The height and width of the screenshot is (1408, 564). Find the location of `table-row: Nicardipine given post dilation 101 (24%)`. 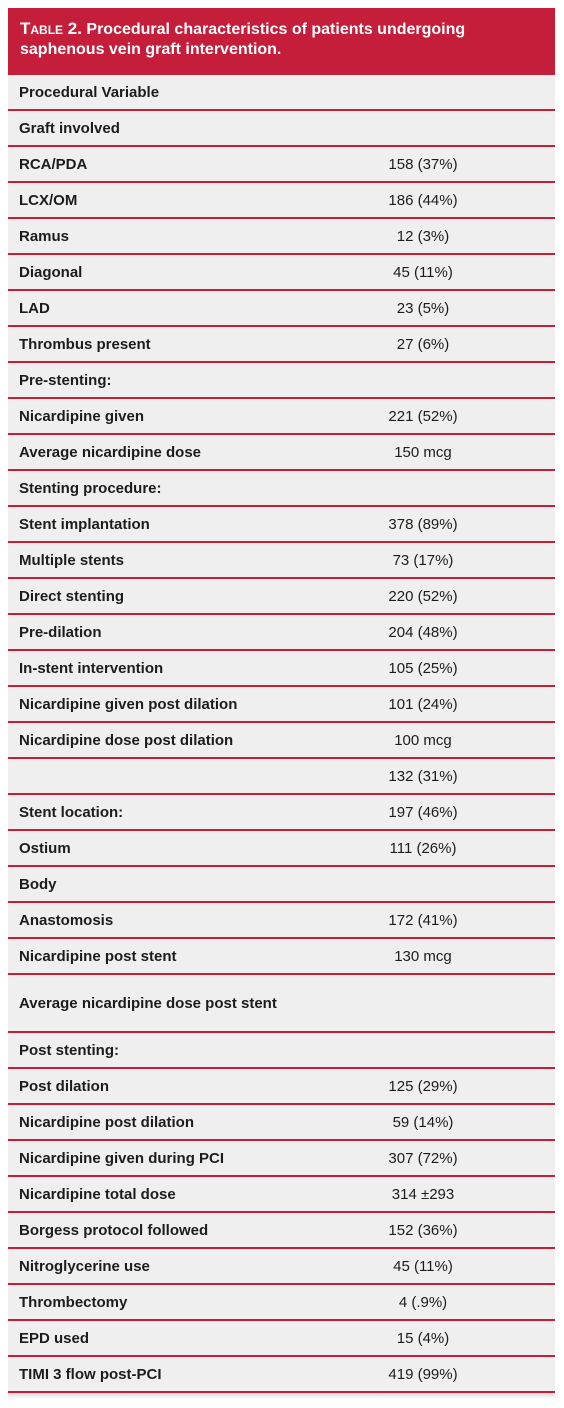

table-row: Nicardipine given post dilation 101 (24%) is located at coordinates (281, 705).